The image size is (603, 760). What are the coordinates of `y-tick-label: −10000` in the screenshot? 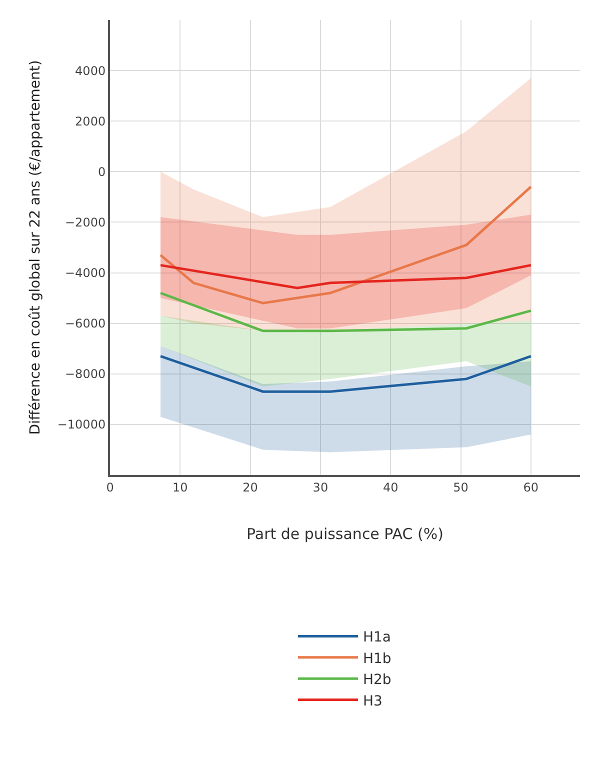 It's located at (81, 425).